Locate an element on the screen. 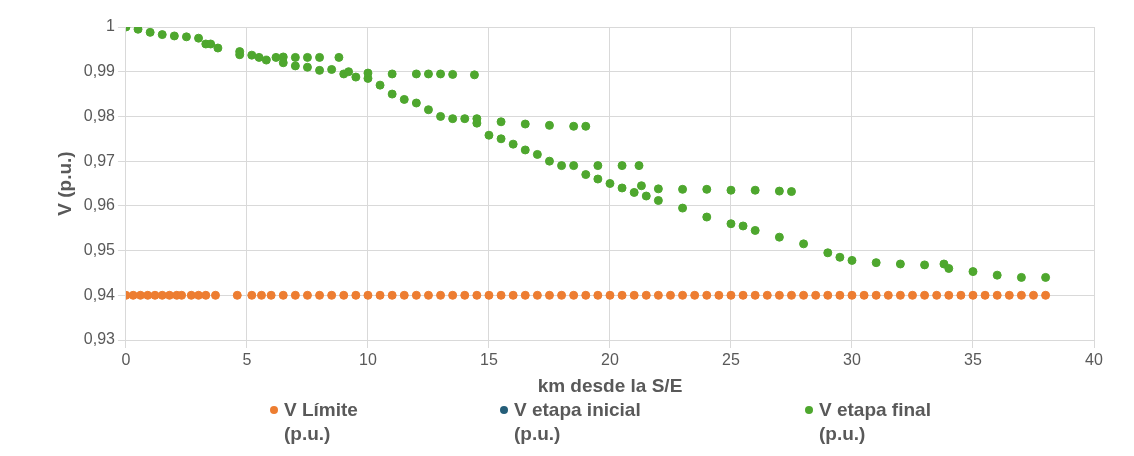  legend-label: V Límite (p.u.) is located at coordinates (321, 422).